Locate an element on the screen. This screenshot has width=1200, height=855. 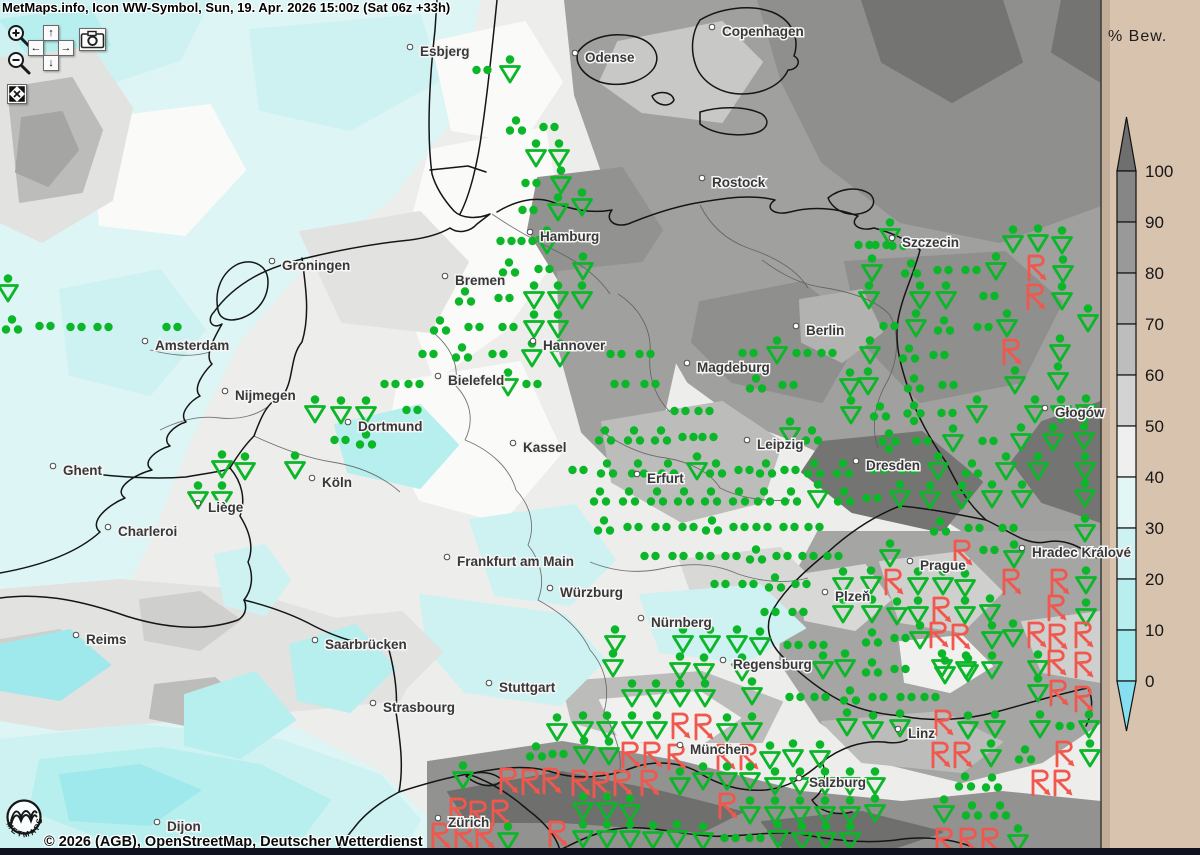
city-label: Bremen is located at coordinates (474, 281).